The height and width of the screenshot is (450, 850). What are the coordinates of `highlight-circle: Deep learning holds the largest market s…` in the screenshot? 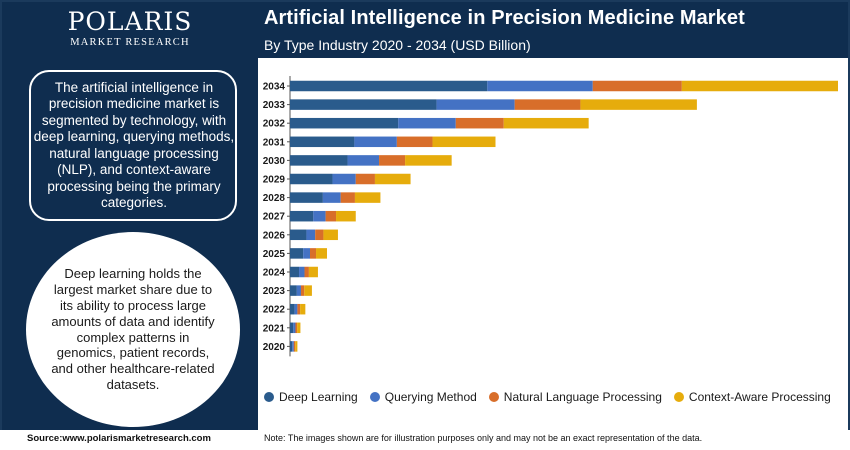 It's located at (133, 329).